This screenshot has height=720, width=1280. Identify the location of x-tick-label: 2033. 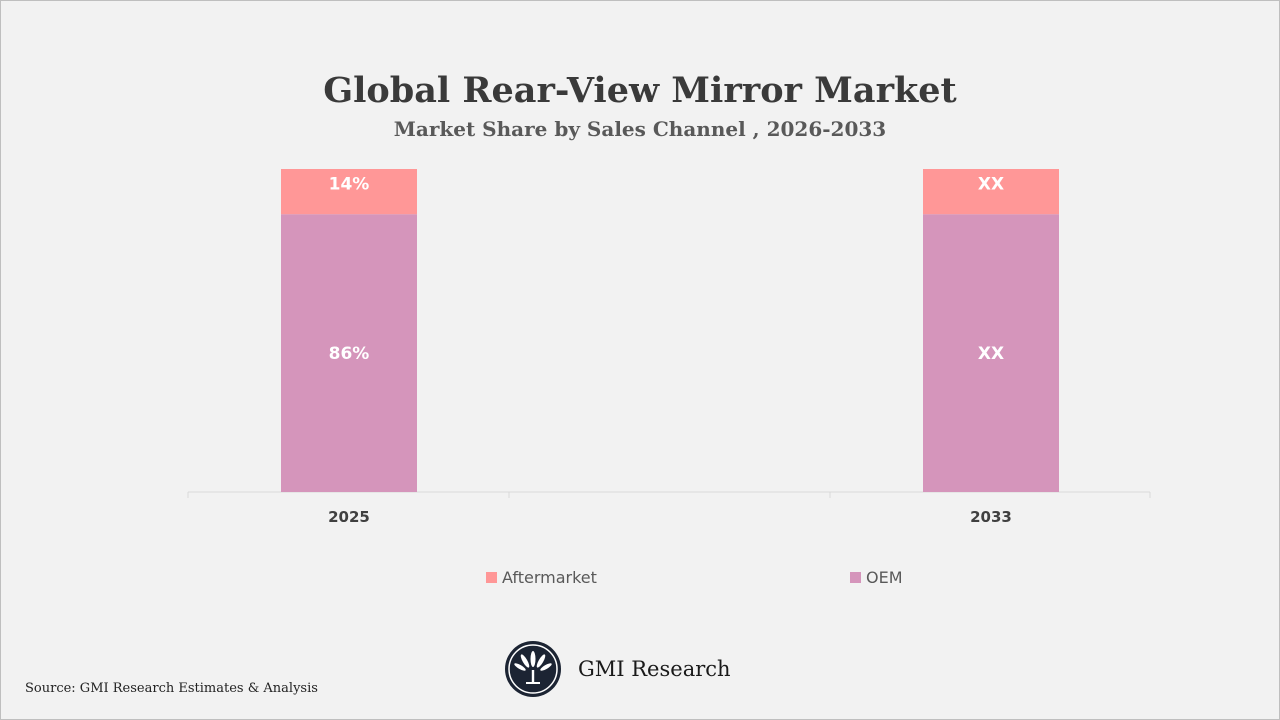
(991, 517).